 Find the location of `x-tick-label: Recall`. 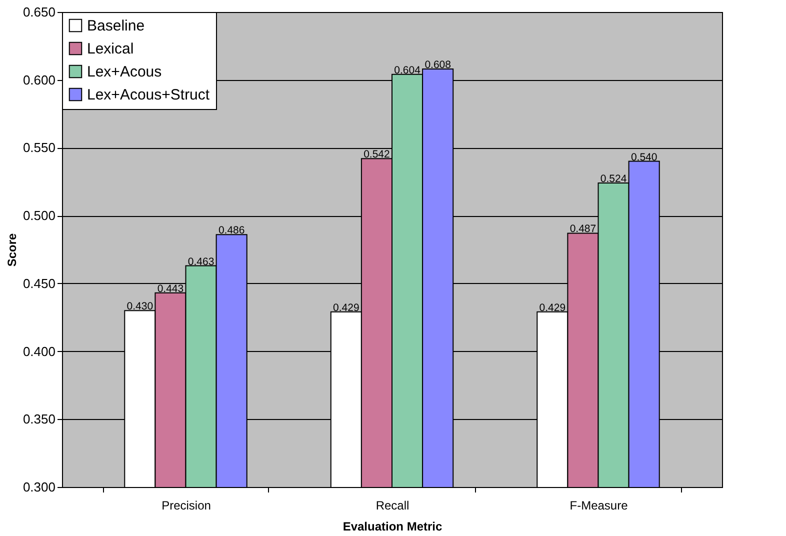

x-tick-label: Recall is located at coordinates (393, 505).